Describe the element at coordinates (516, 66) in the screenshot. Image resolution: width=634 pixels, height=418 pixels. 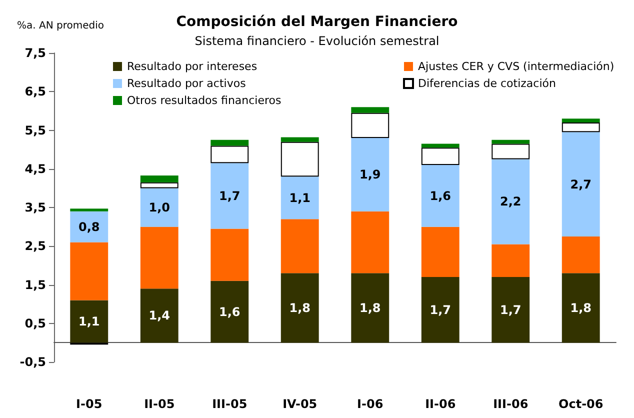
I see `legend-label: Ajustes CER y CVS (intermediación)` at that location.